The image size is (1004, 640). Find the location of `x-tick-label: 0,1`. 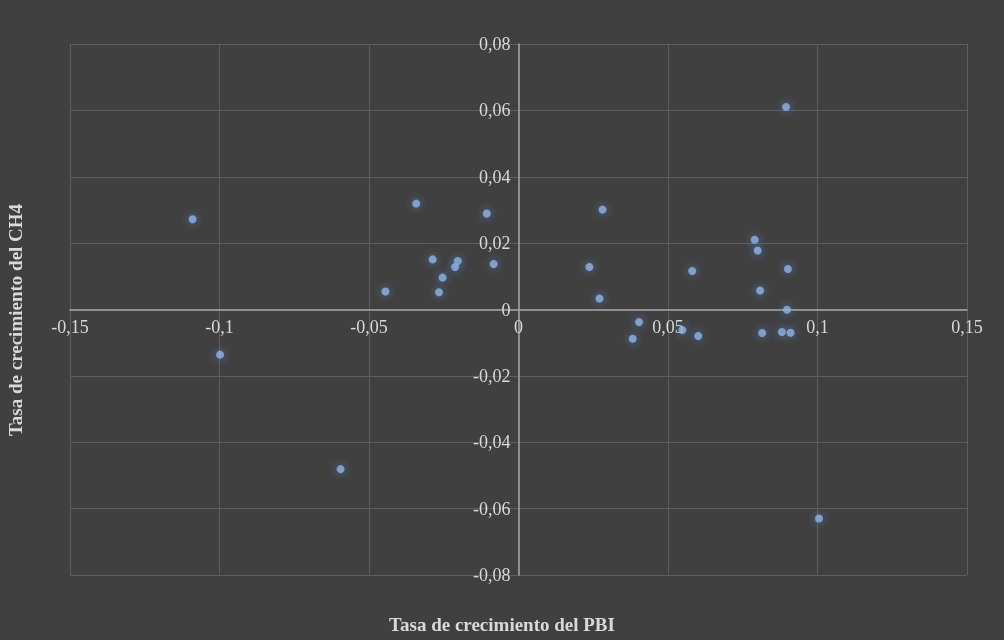

x-tick-label: 0,1 is located at coordinates (817, 326).